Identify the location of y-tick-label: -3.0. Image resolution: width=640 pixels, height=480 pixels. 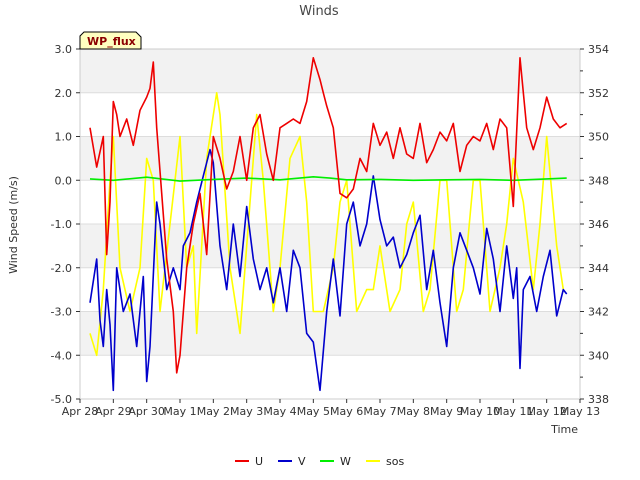
(61, 312).